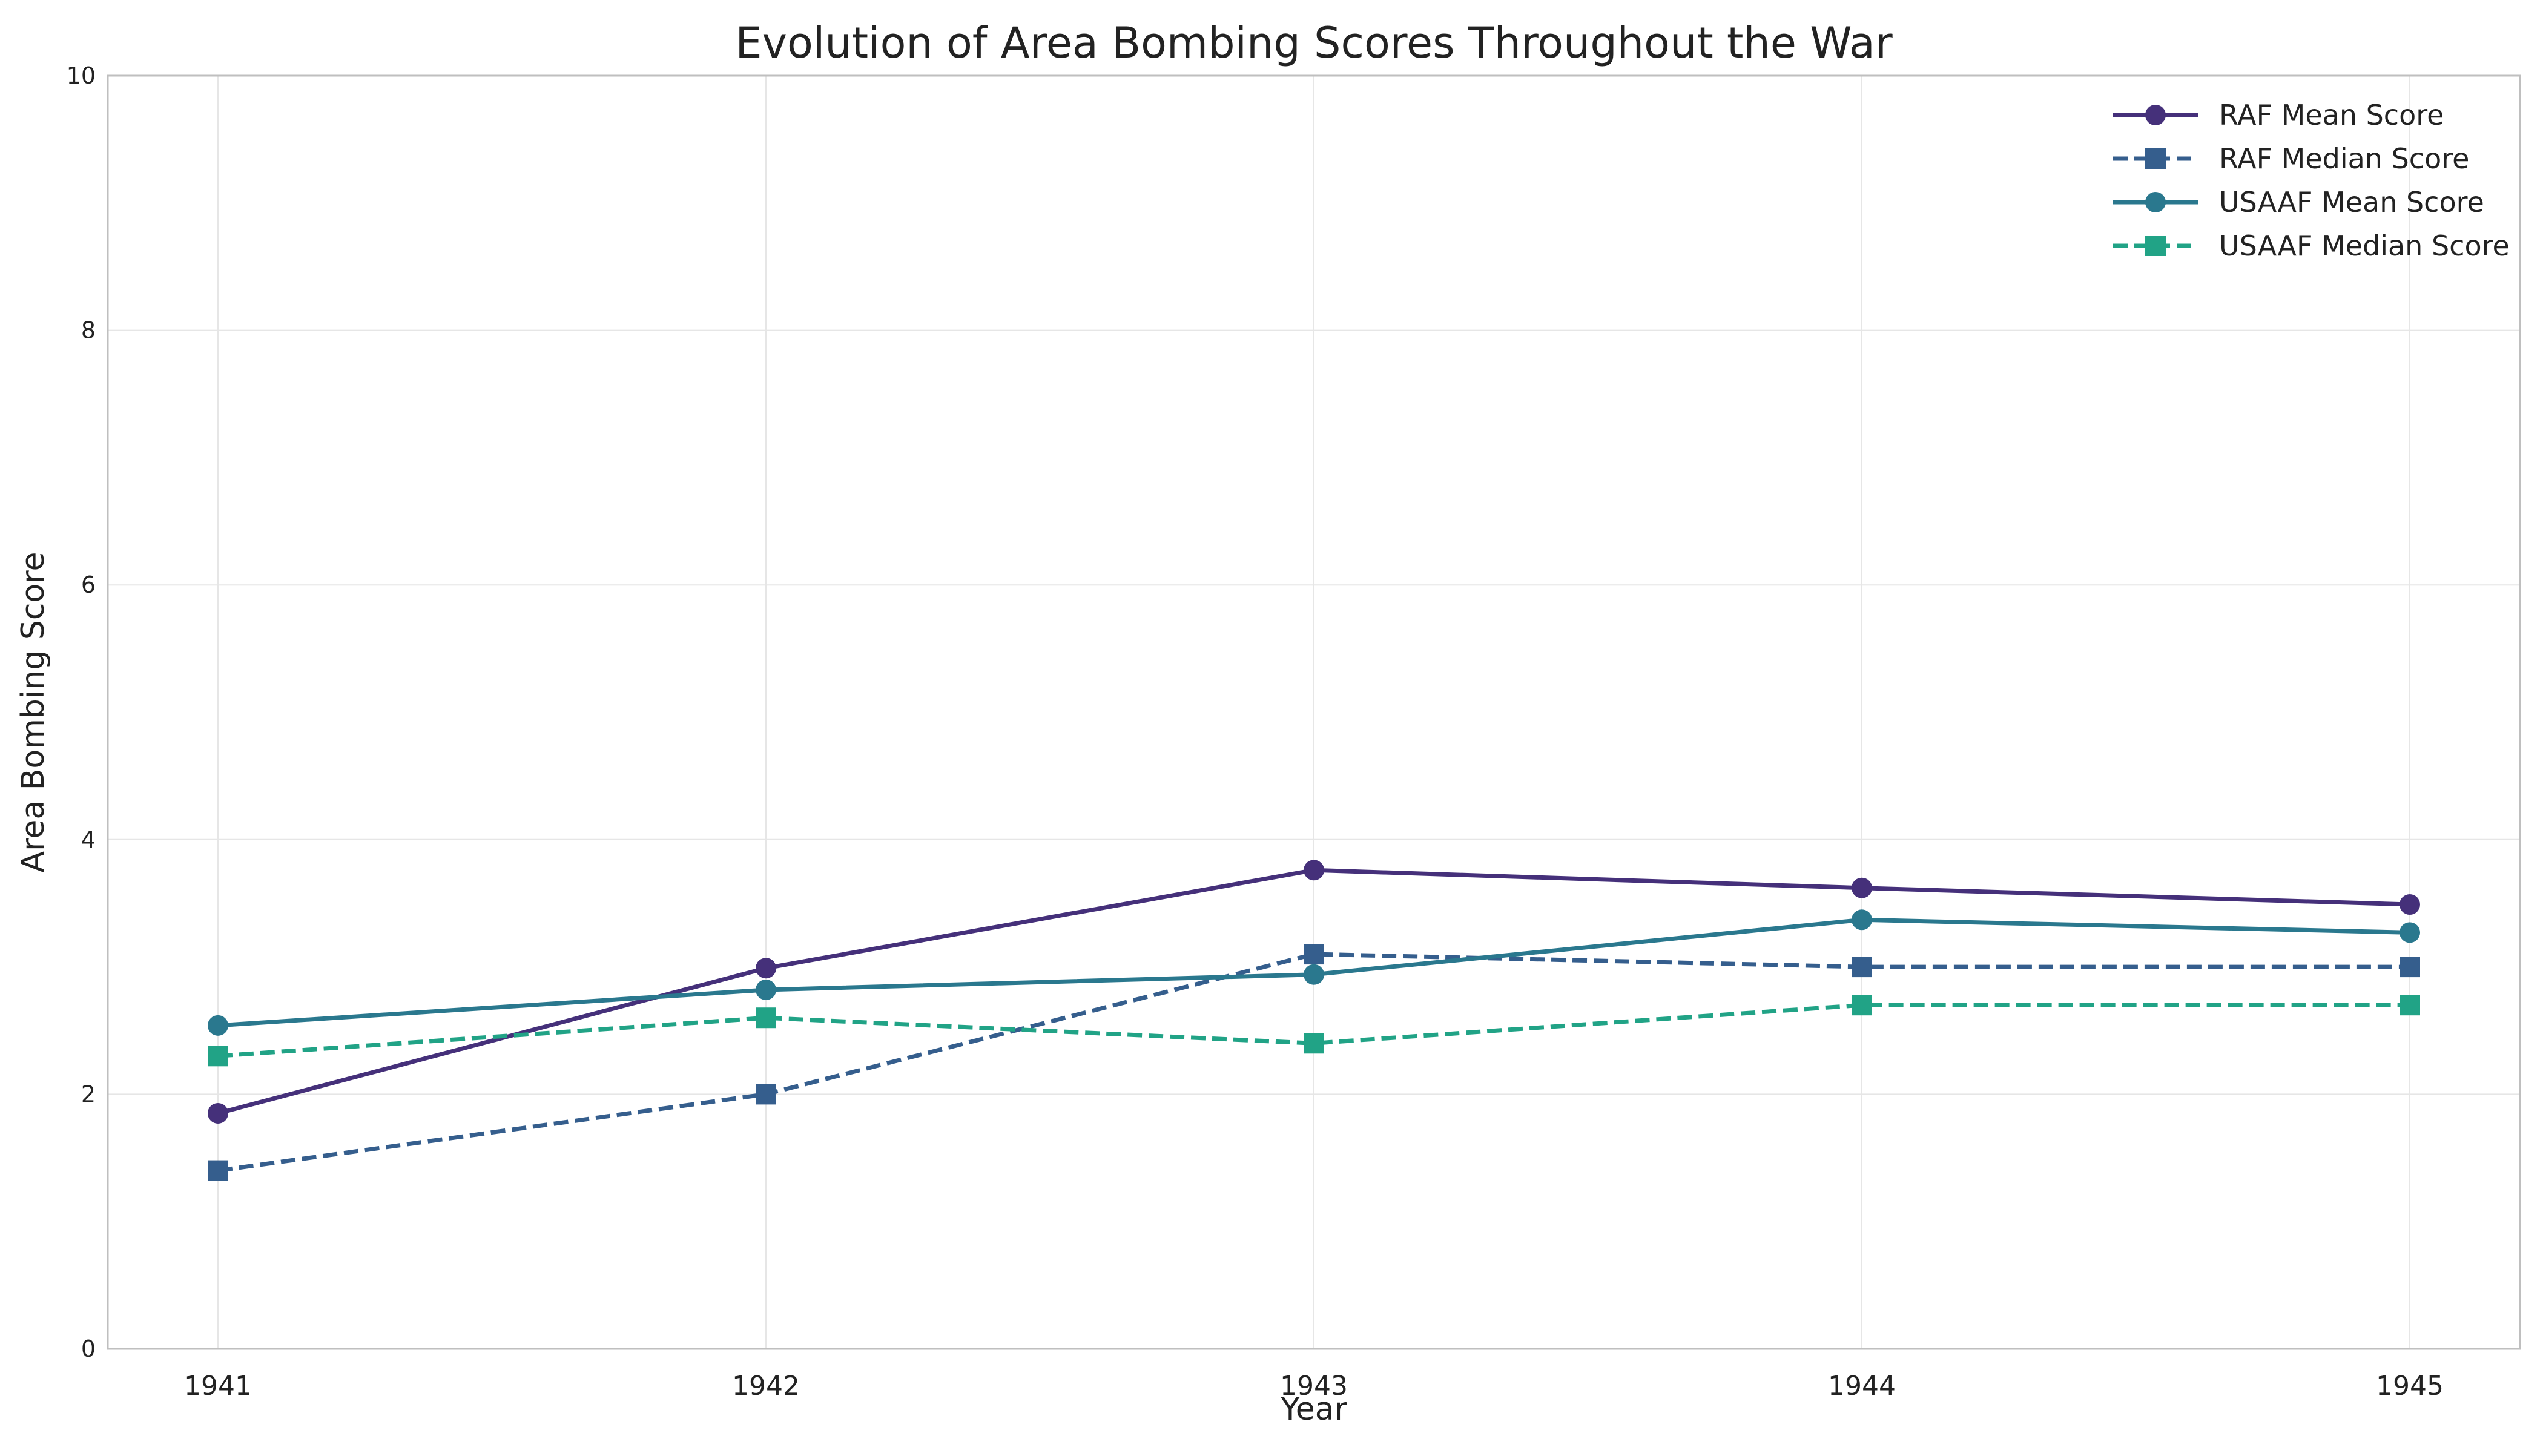  I want to click on x-axis-label: Year, so click(1314, 1409).